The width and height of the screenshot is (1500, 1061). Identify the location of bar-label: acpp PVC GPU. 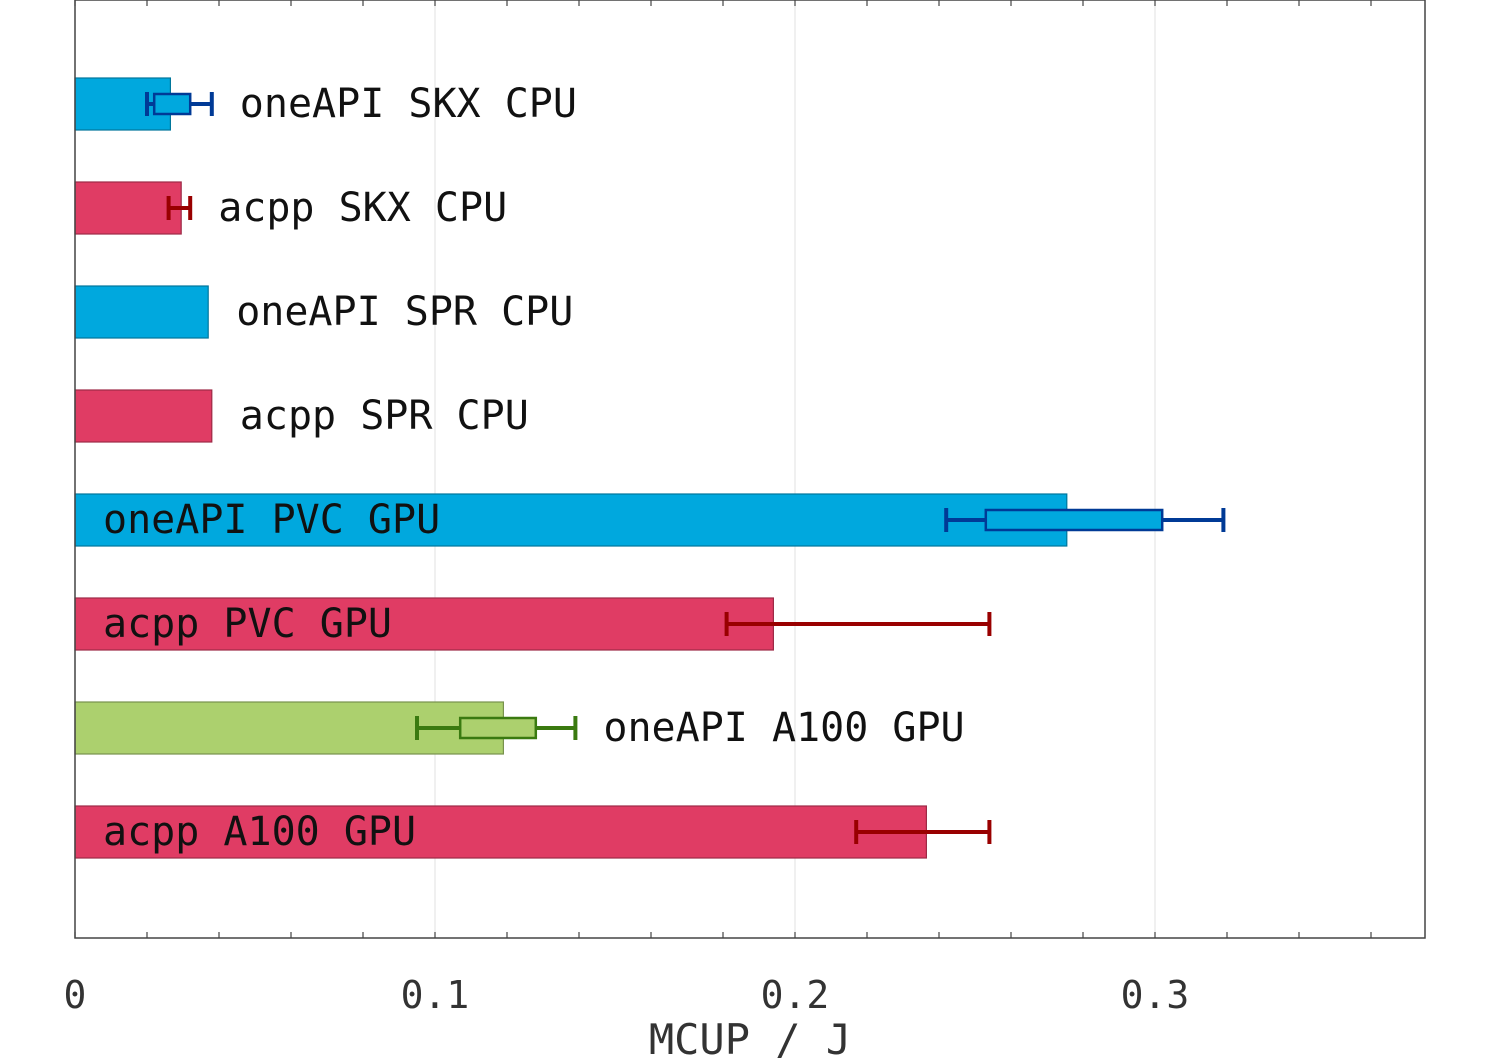
(247, 624).